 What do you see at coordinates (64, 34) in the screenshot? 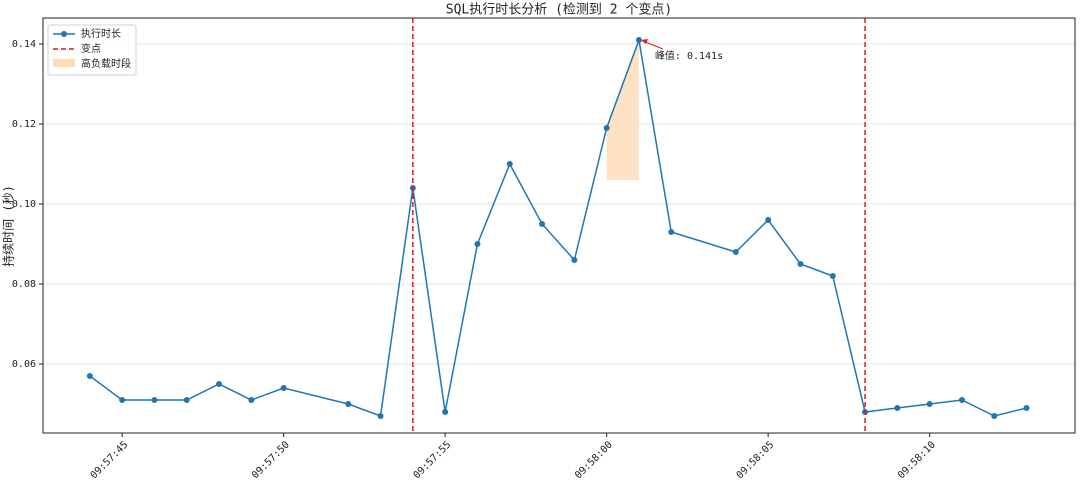
I see `legend-marker` at bounding box center [64, 34].